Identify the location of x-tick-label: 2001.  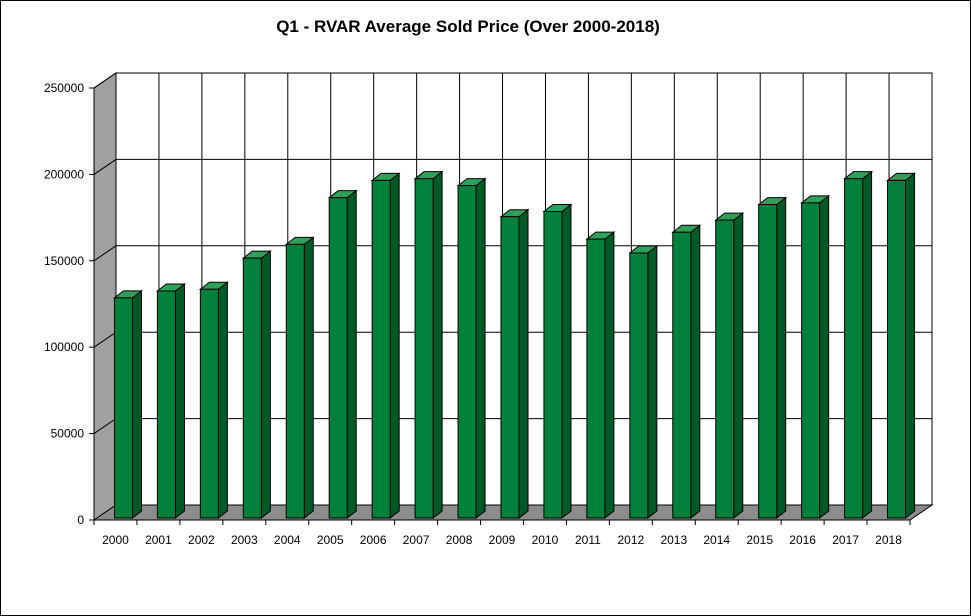
(158, 540).